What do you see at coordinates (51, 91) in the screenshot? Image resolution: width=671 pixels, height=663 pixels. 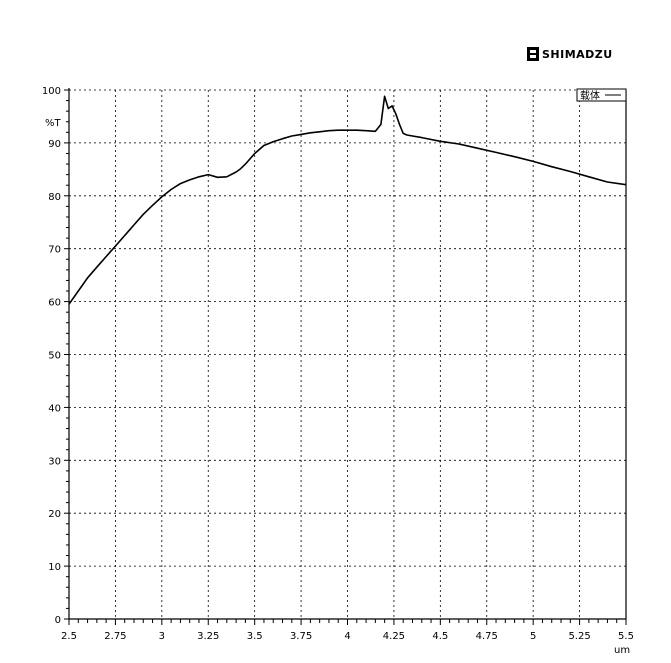 I see `y-tick-label: 100` at bounding box center [51, 91].